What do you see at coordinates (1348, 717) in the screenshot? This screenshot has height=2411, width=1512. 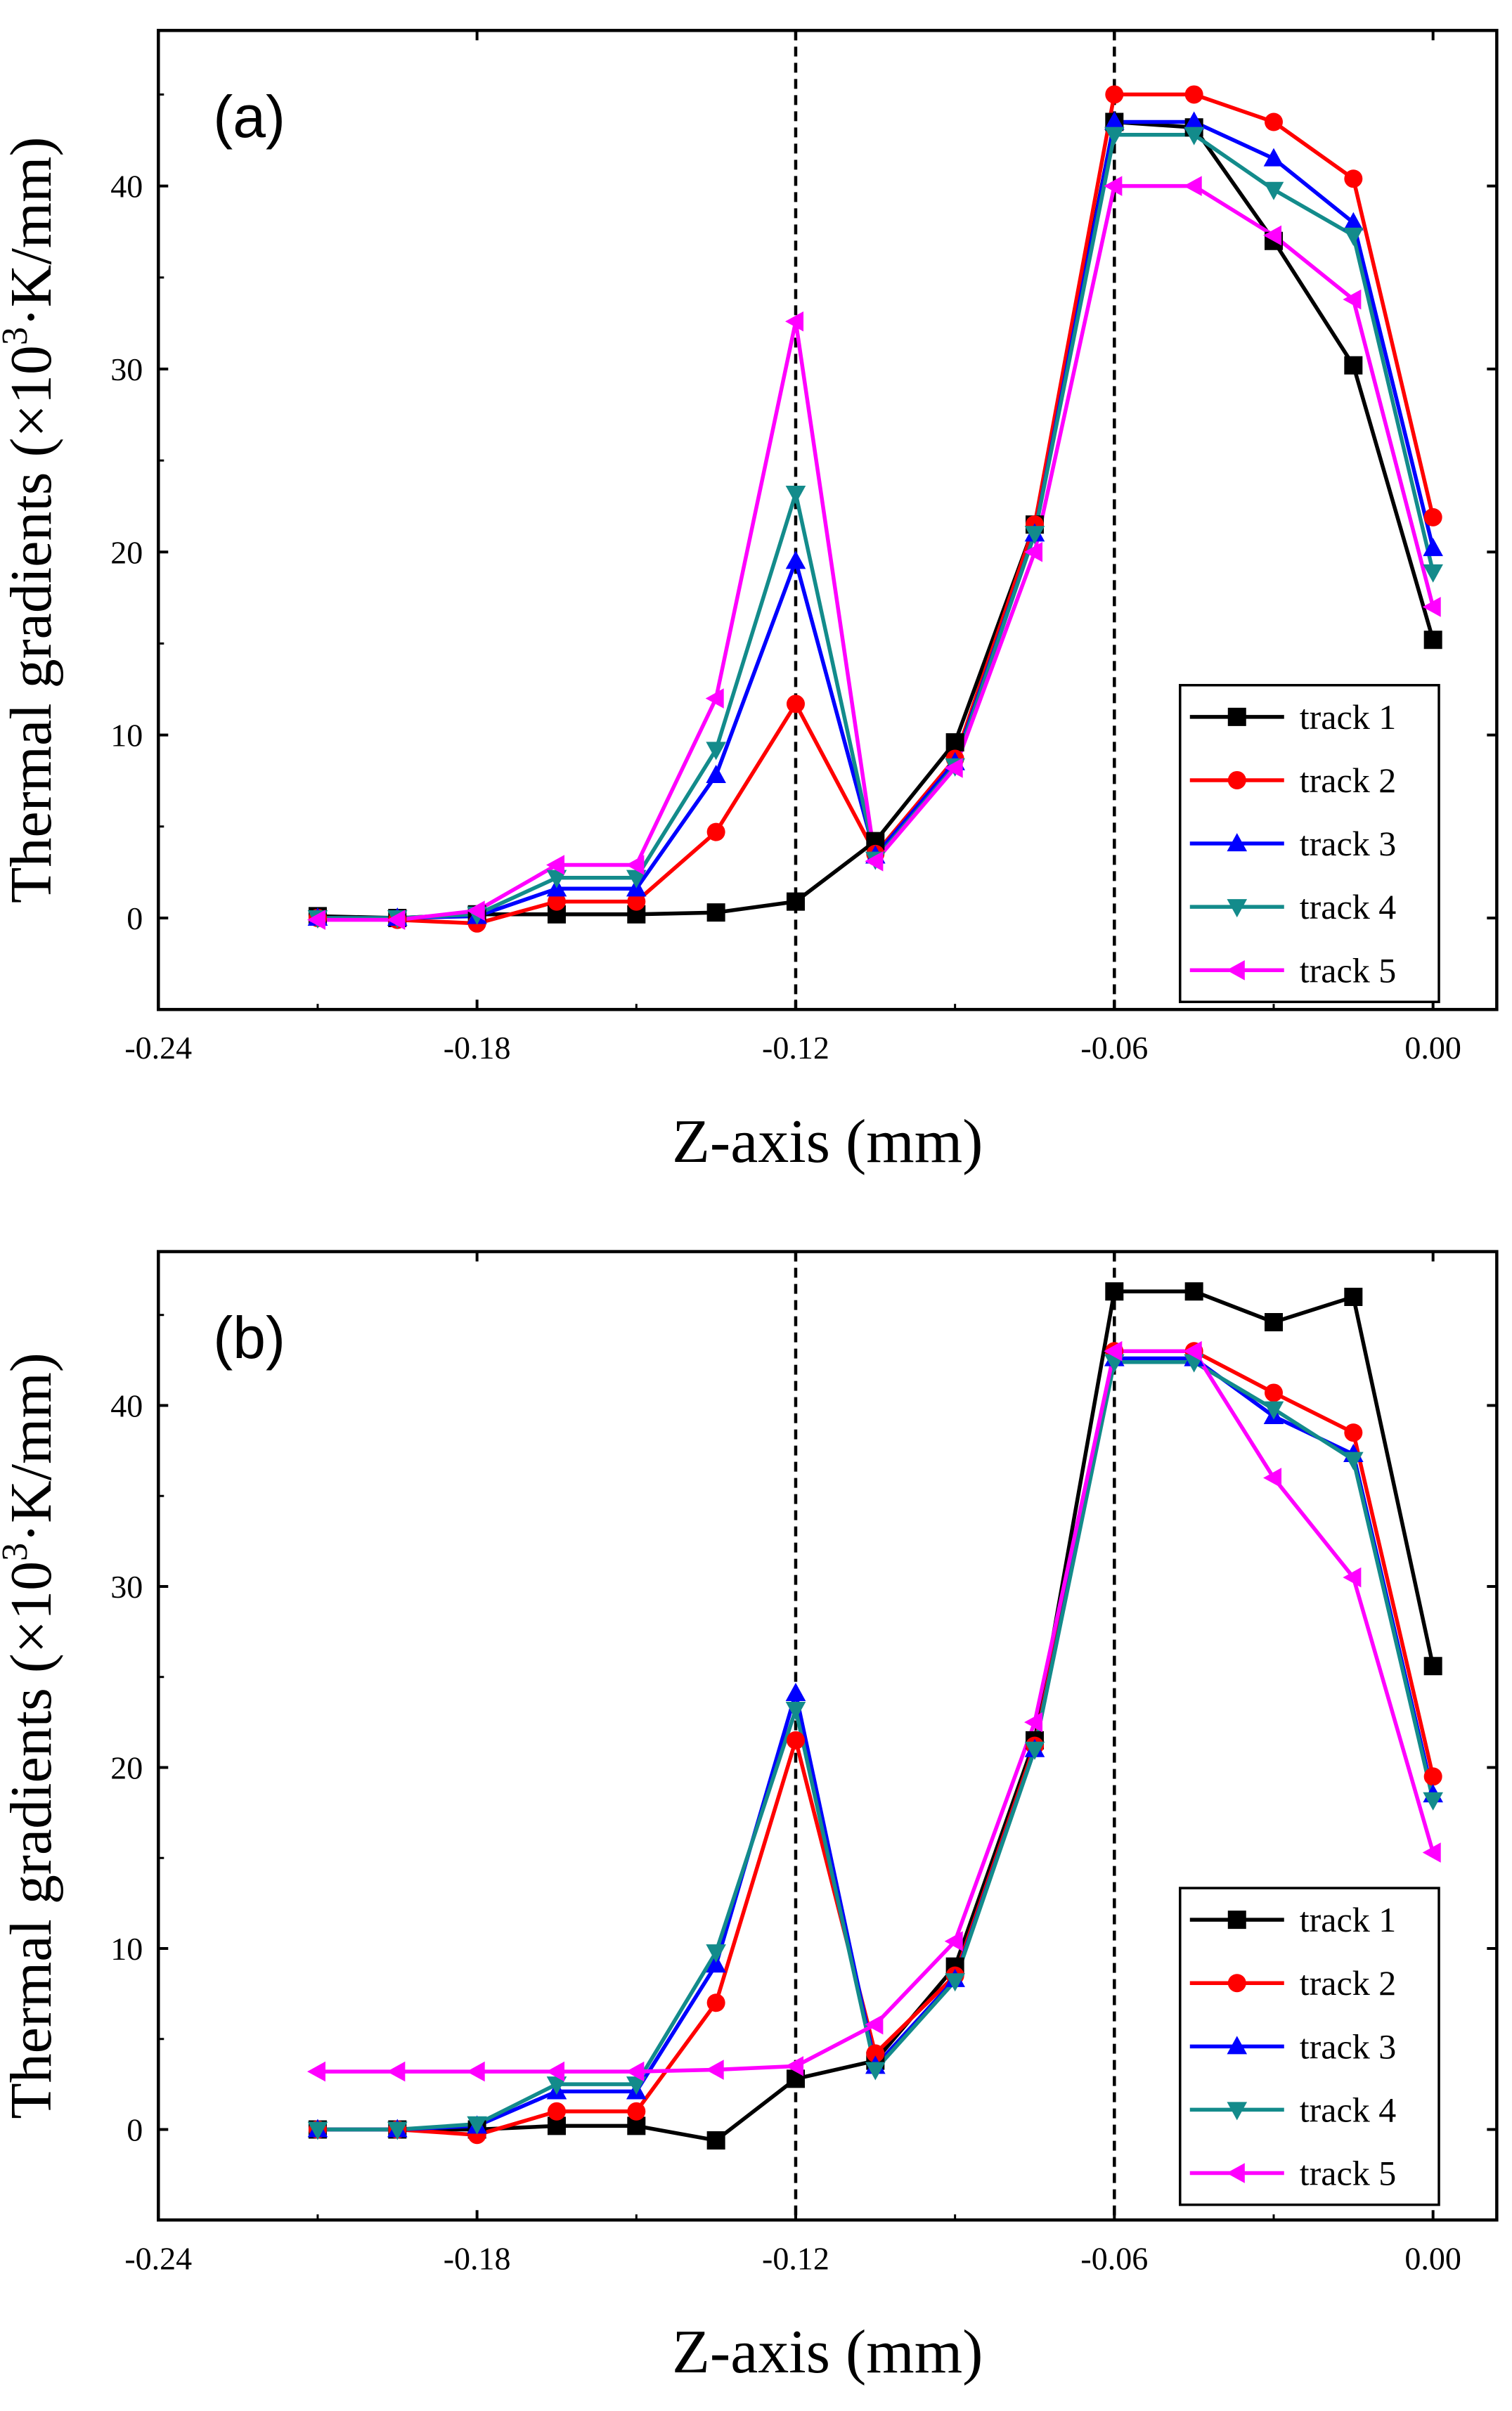 I see `legend-label-track-1: track 1` at bounding box center [1348, 717].